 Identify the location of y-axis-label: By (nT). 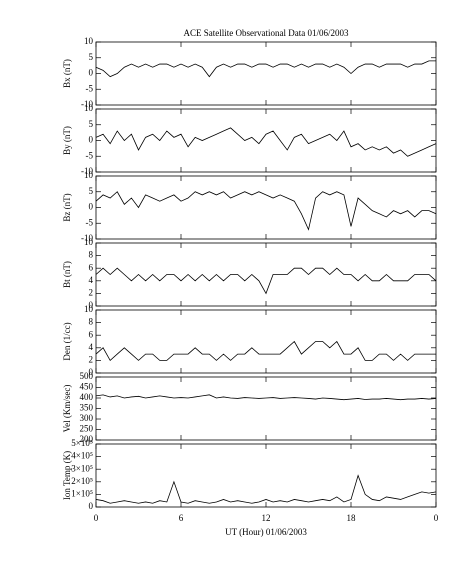
(67, 140).